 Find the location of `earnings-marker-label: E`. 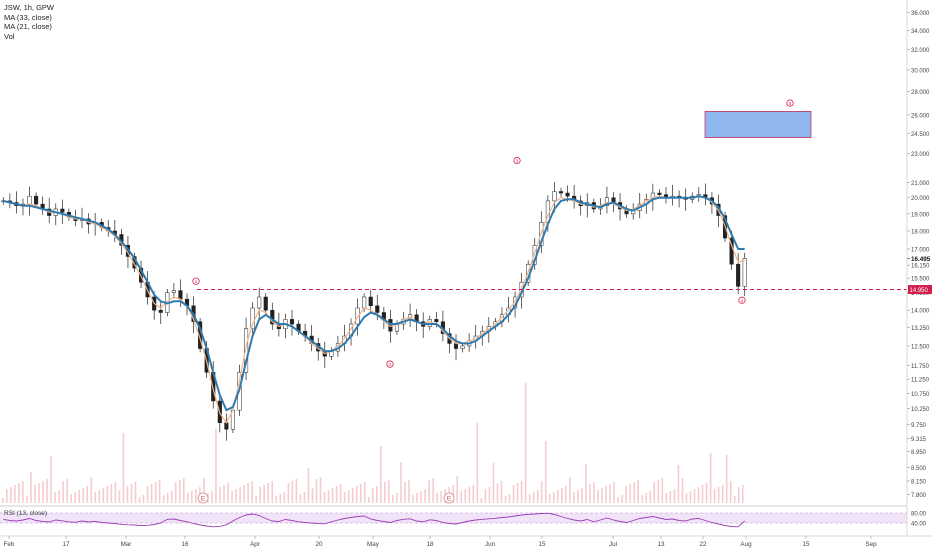

earnings-marker-label: E is located at coordinates (203, 499).